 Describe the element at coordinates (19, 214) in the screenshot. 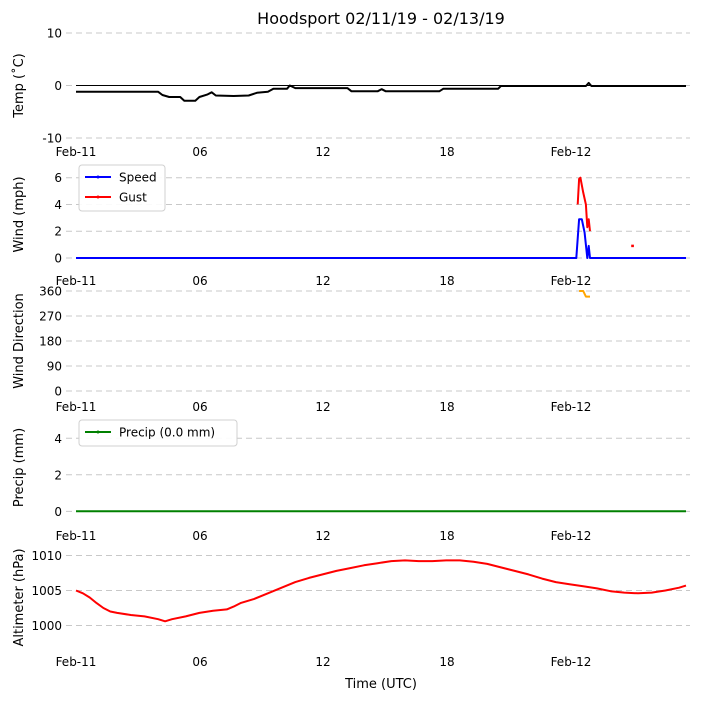

I see `wind-y-axis-label: Wind (mph)` at that location.